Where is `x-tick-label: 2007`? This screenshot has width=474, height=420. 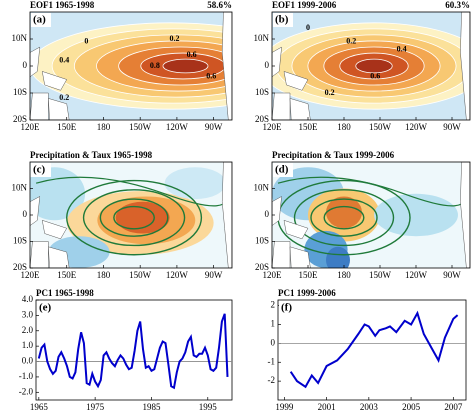 x-tick-label: 2007 is located at coordinates (453, 407).